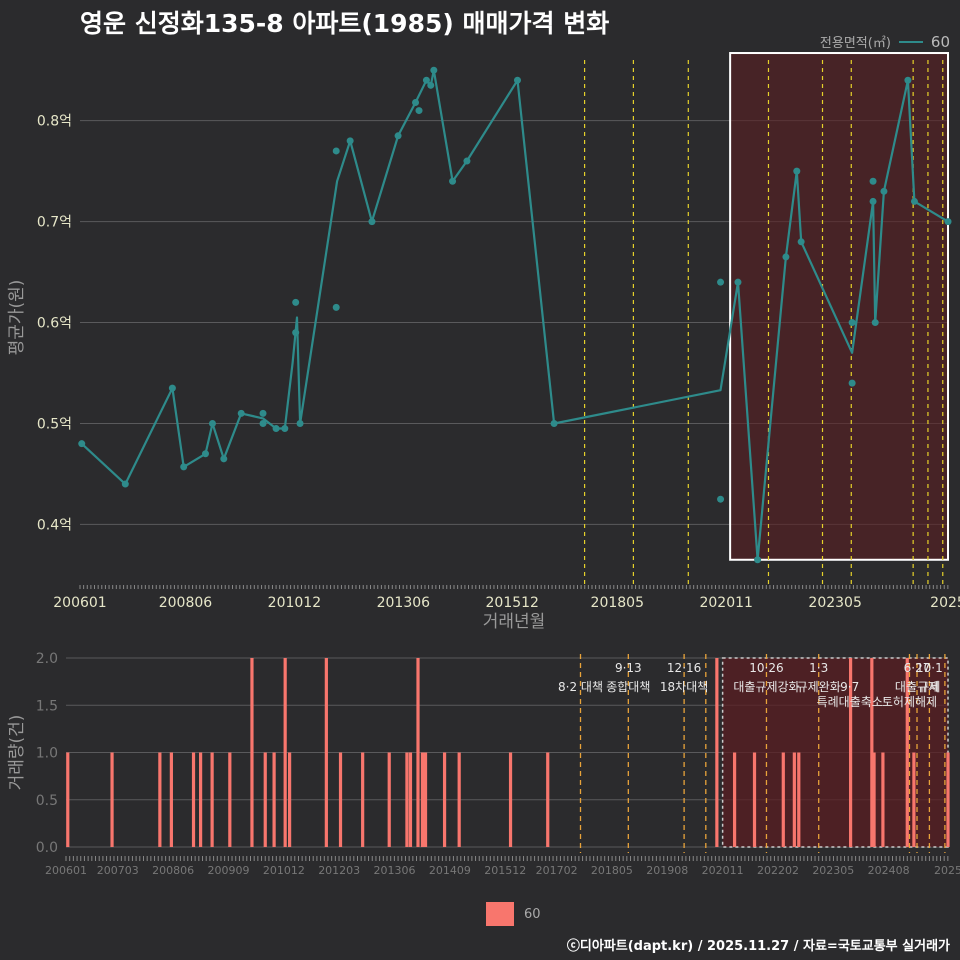 Image resolution: width=960 pixels, height=960 pixels. Describe the element at coordinates (723, 870) in the screenshot. I see `bottom-x-tick-label: 202011` at that location.